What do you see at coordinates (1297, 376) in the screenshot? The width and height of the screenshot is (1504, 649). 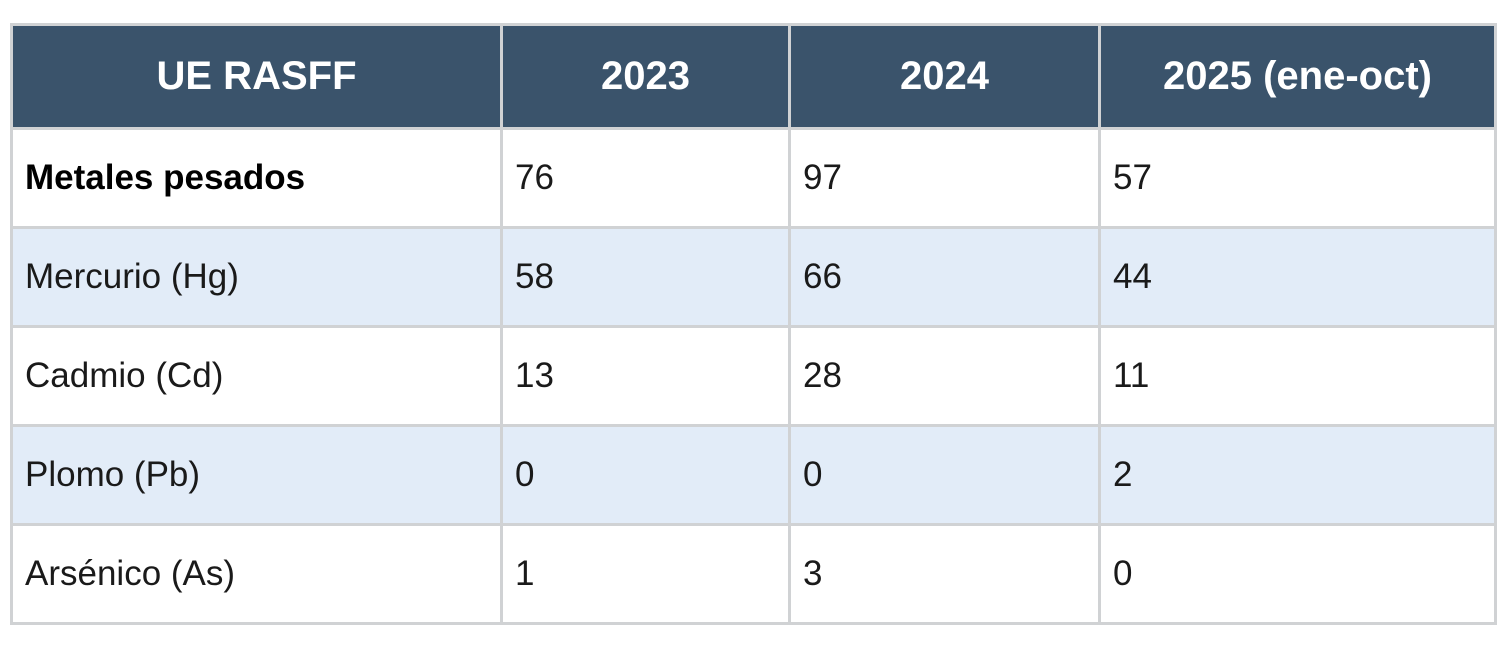 I see `cell-value-2025: 11` at bounding box center [1297, 376].